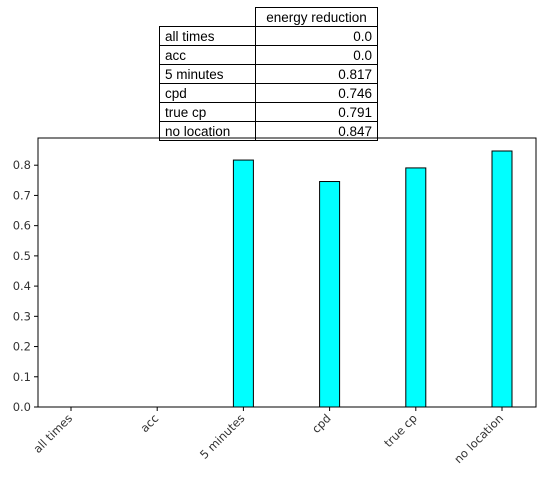 This screenshot has height=479, width=550. I want to click on table-row-value: 0.746, so click(316, 93).